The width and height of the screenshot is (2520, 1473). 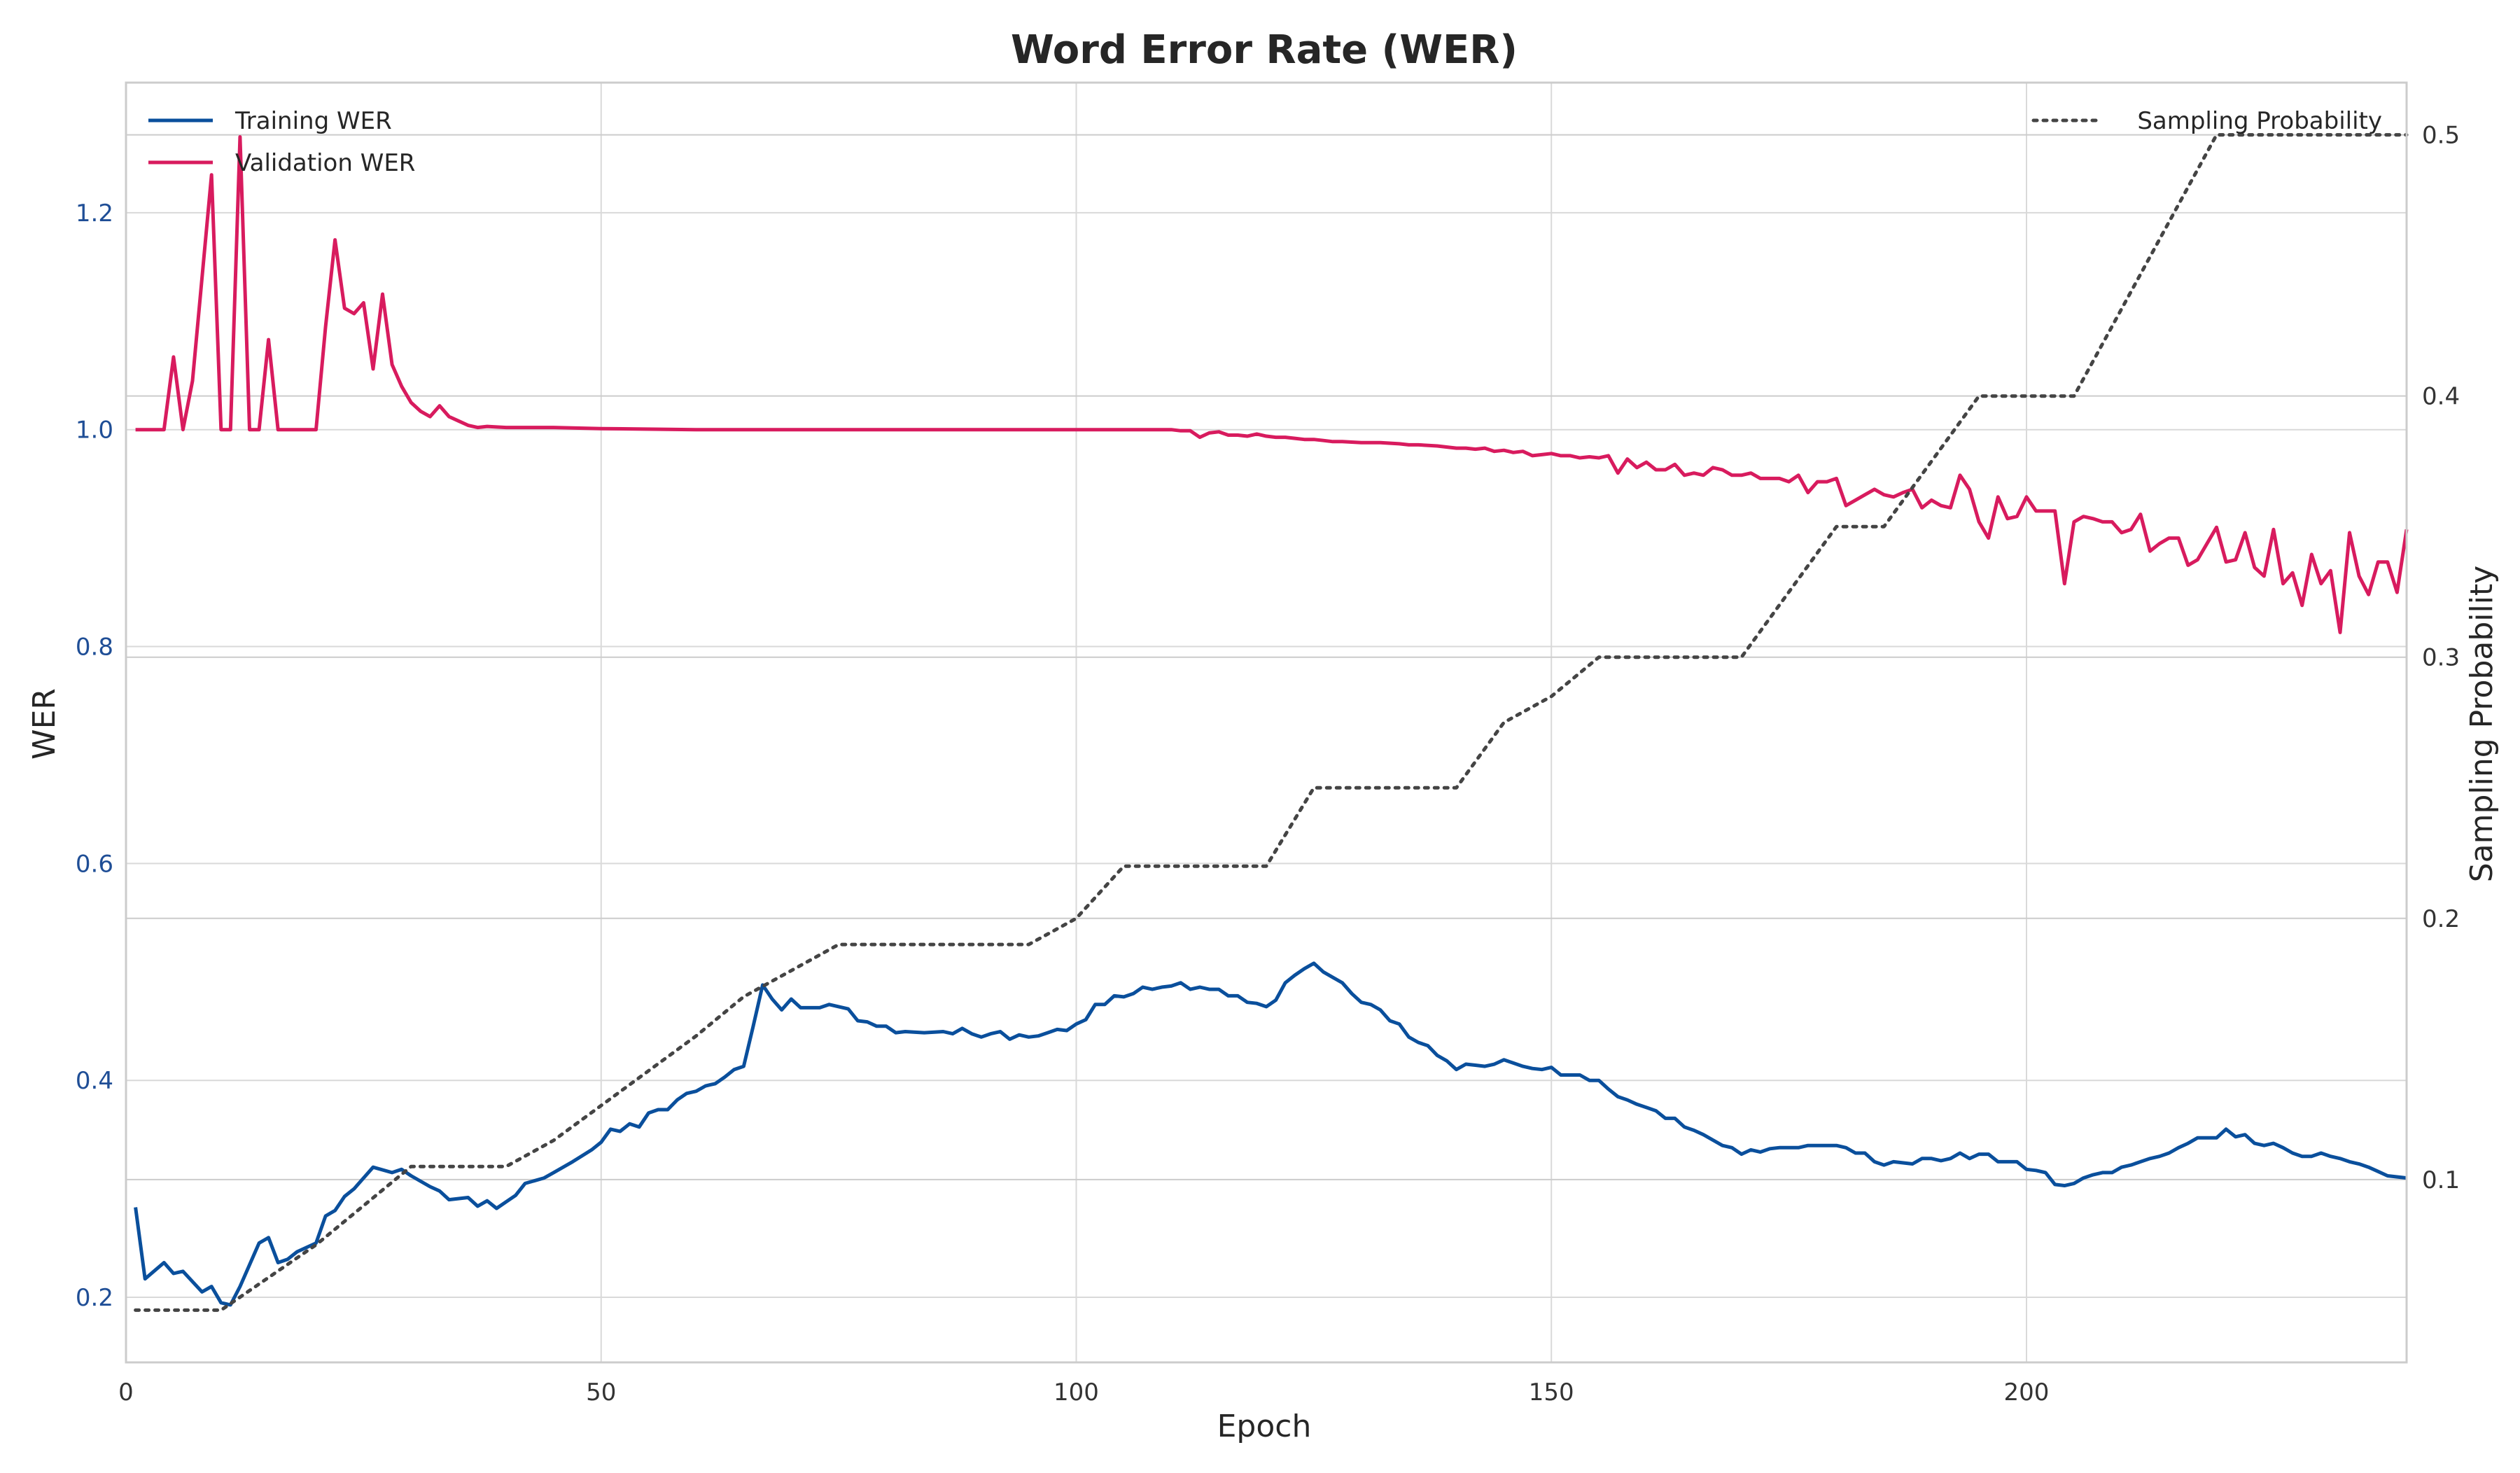 What do you see at coordinates (94, 648) in the screenshot?
I see `y-tick-label: 0.8` at bounding box center [94, 648].